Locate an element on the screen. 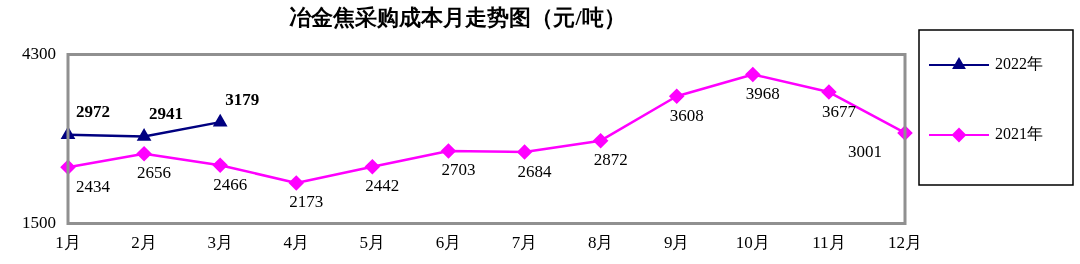  data-label: 3179 is located at coordinates (242, 99).